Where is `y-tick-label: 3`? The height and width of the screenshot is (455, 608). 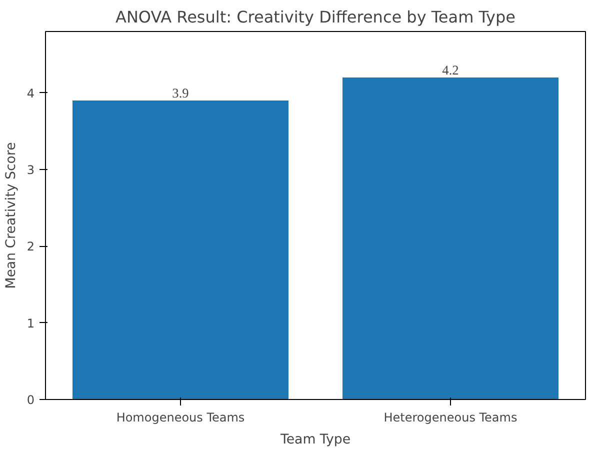 y-tick-label: 3 is located at coordinates (30, 170).